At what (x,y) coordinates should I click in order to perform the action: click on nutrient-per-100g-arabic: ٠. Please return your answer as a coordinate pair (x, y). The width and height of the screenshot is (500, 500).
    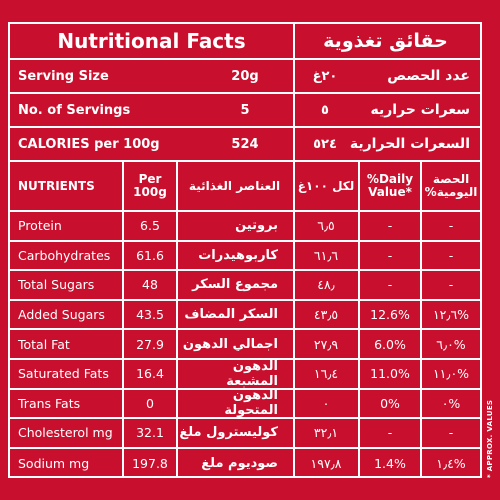
    Looking at the image, I should click on (326, 403).